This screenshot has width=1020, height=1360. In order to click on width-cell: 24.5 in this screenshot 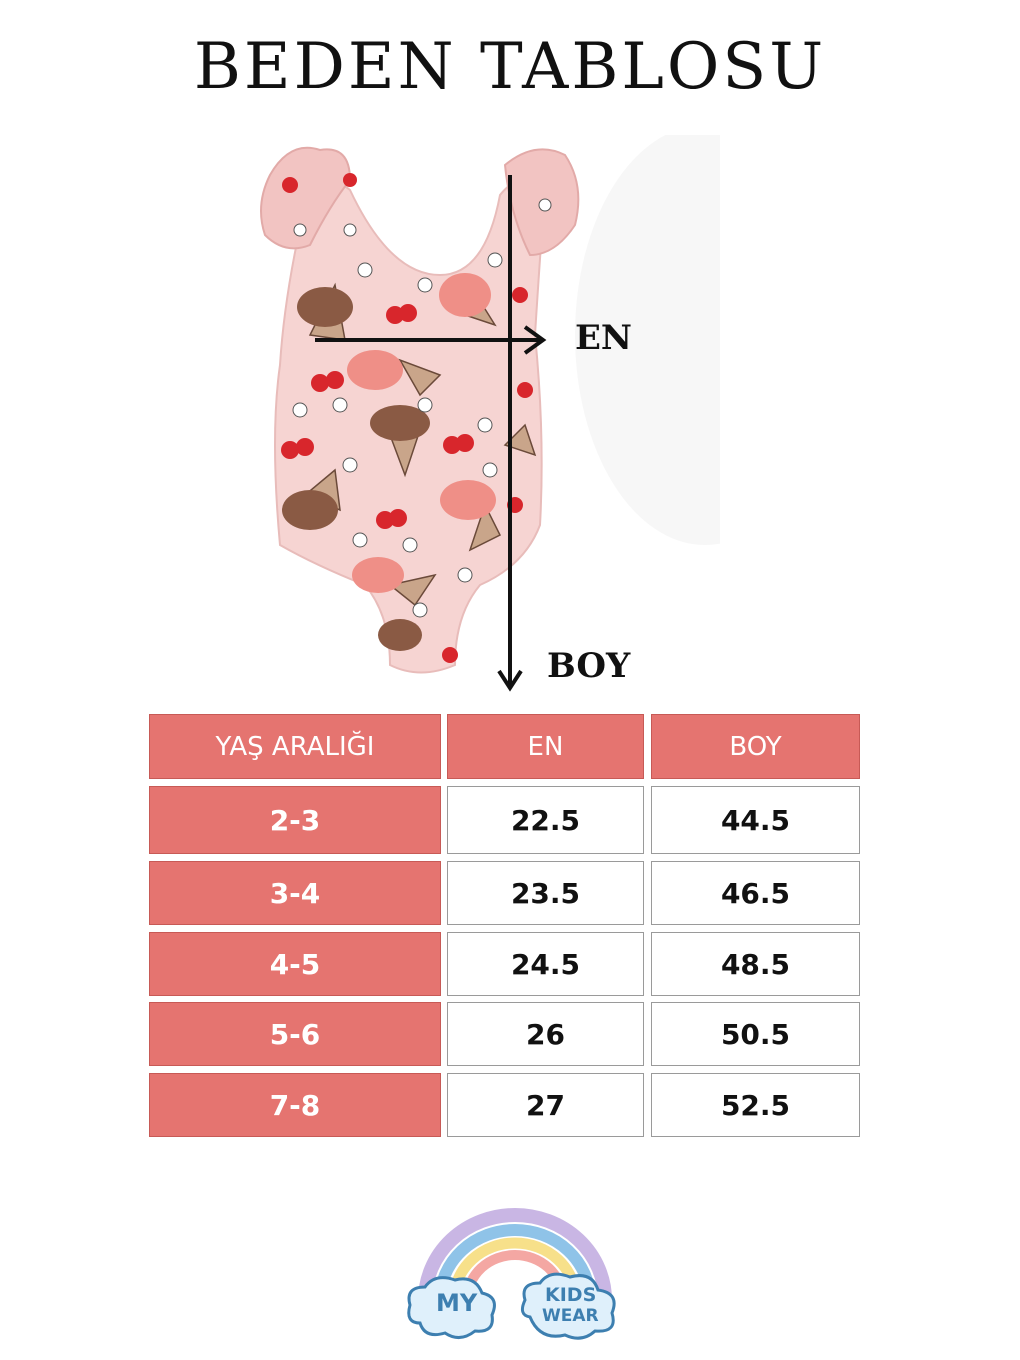, I will do `click(545, 964)`.